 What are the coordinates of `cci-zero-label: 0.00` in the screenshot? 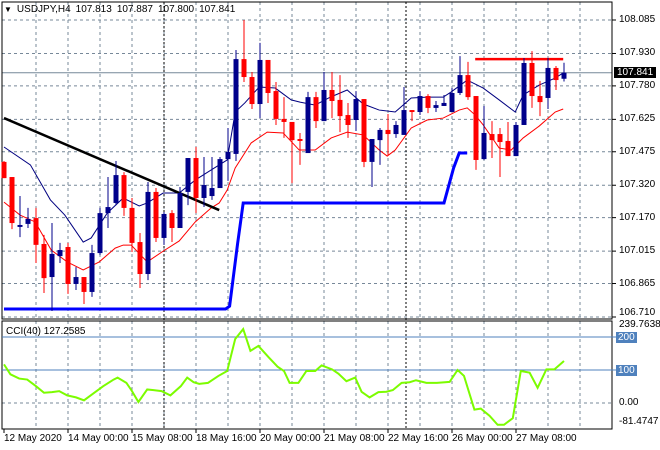 It's located at (629, 402).